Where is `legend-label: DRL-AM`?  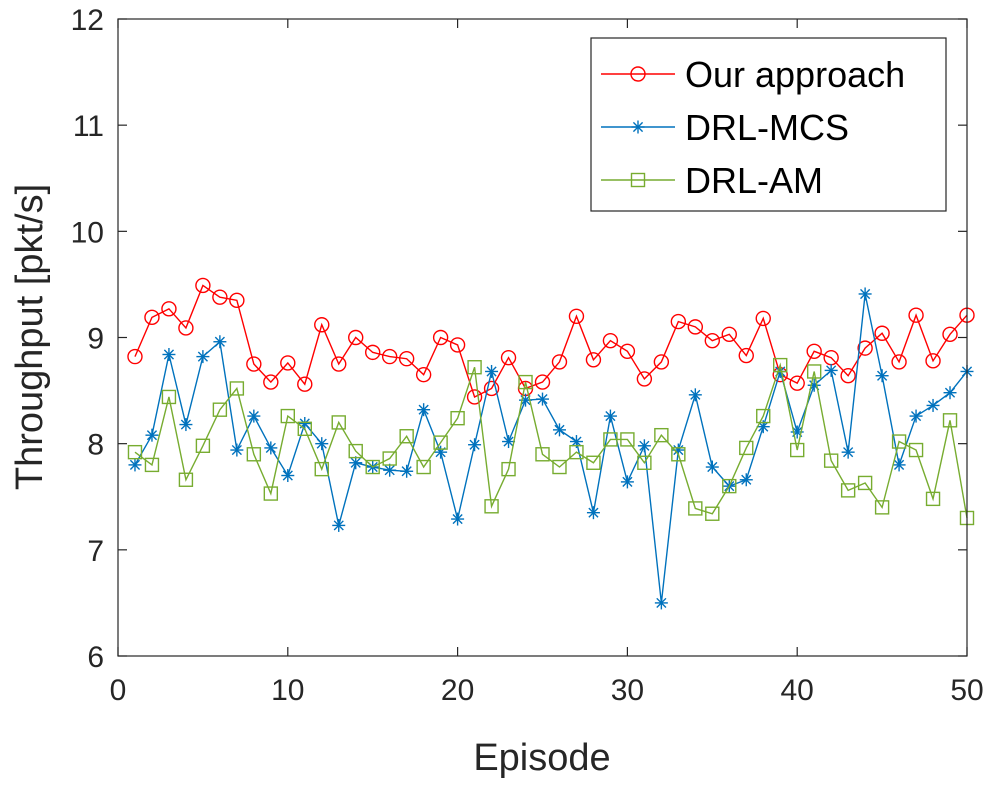 legend-label: DRL-AM is located at coordinates (754, 180).